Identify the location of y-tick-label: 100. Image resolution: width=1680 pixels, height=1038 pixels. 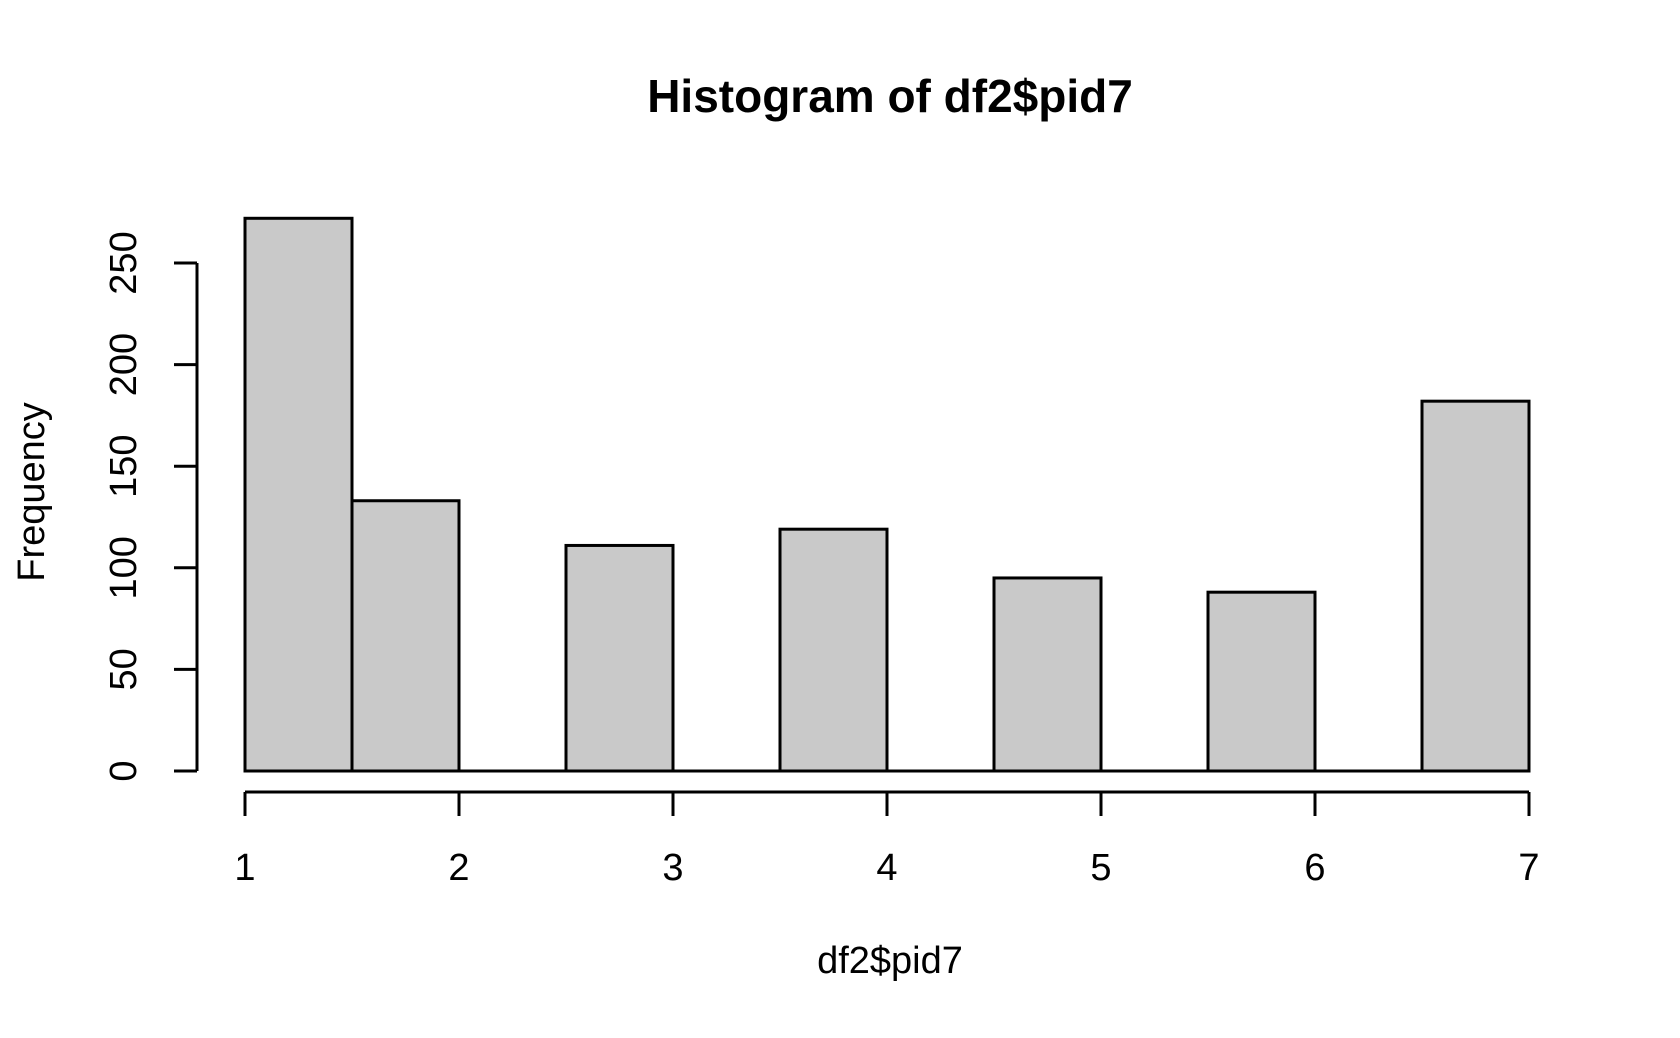
(124, 567).